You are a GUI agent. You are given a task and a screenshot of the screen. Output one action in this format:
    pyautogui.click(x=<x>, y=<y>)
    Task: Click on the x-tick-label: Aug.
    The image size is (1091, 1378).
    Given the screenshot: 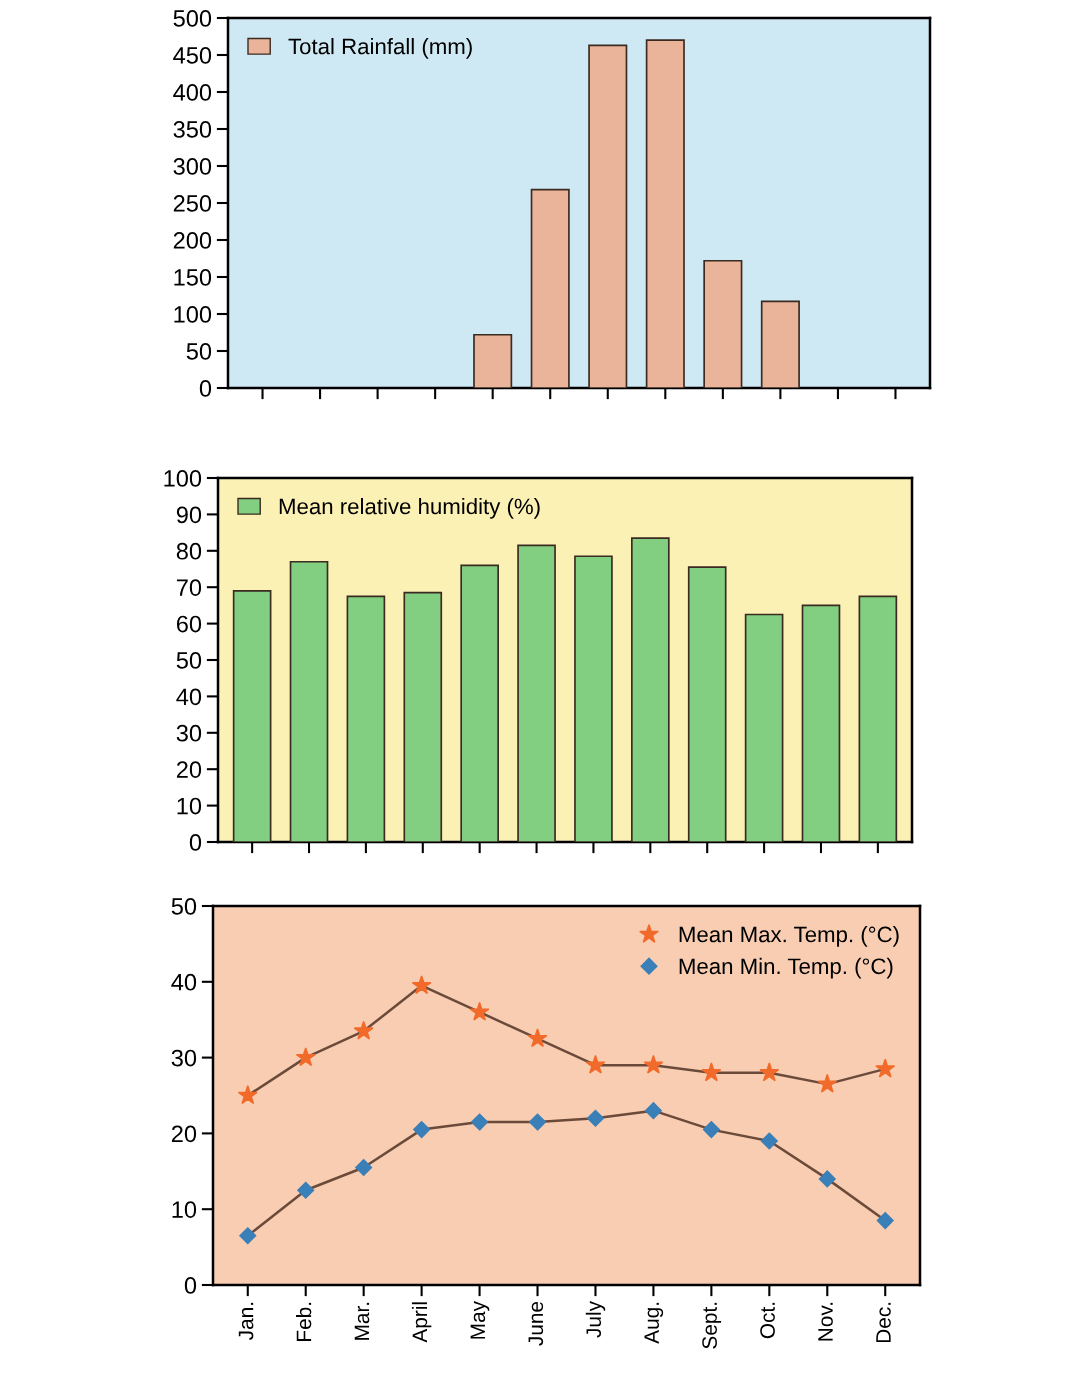 What is the action you would take?
    pyautogui.click(x=654, y=1323)
    